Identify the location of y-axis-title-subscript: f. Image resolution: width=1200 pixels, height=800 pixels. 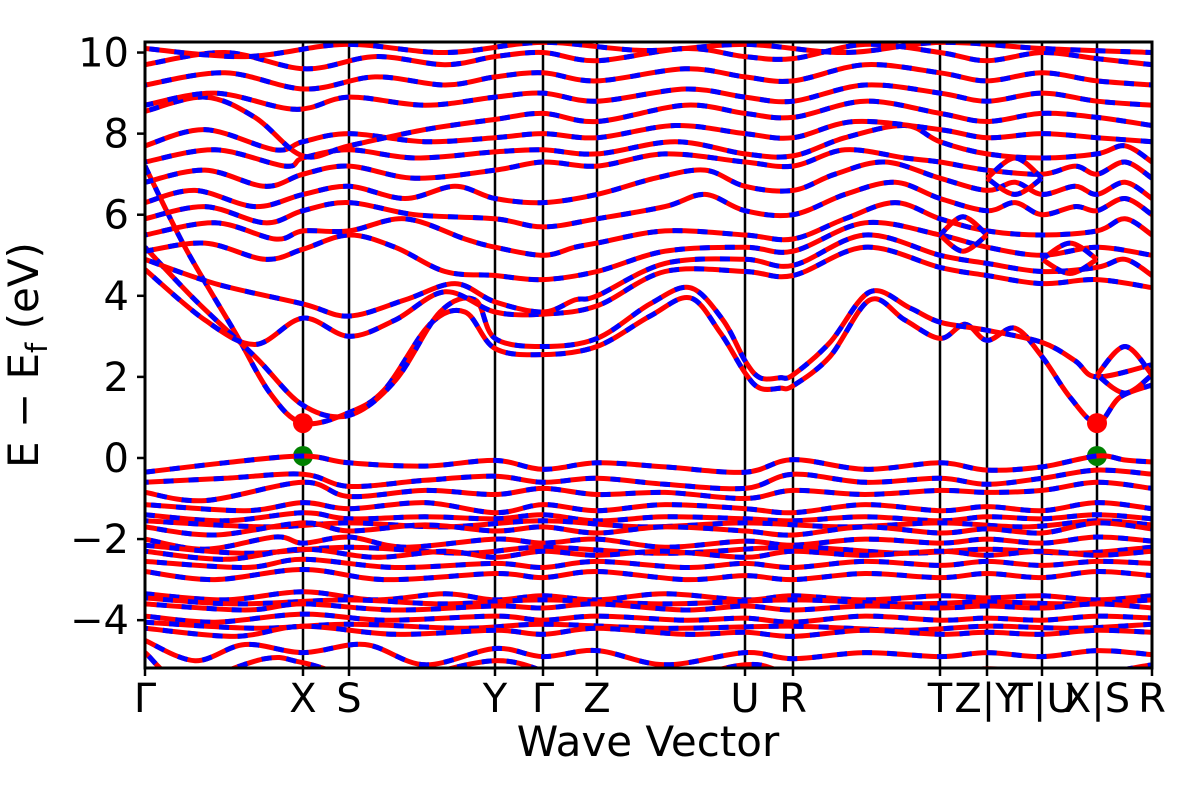
(37, 347).